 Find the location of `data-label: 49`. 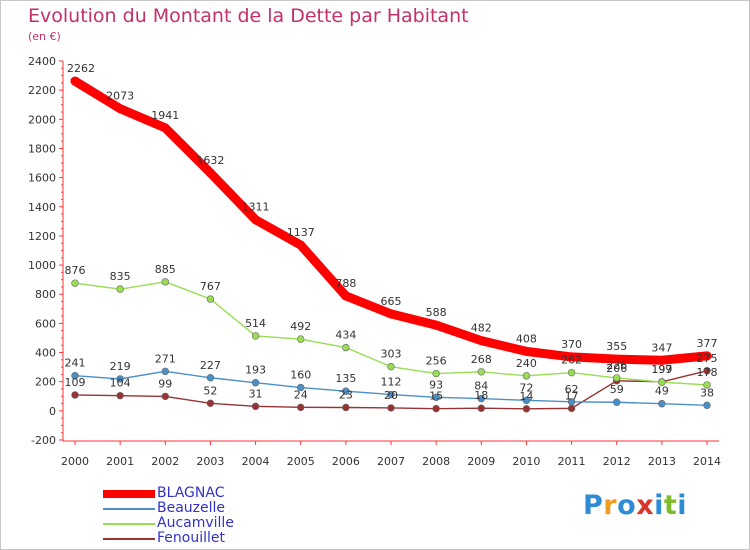

data-label: 49 is located at coordinates (662, 391).